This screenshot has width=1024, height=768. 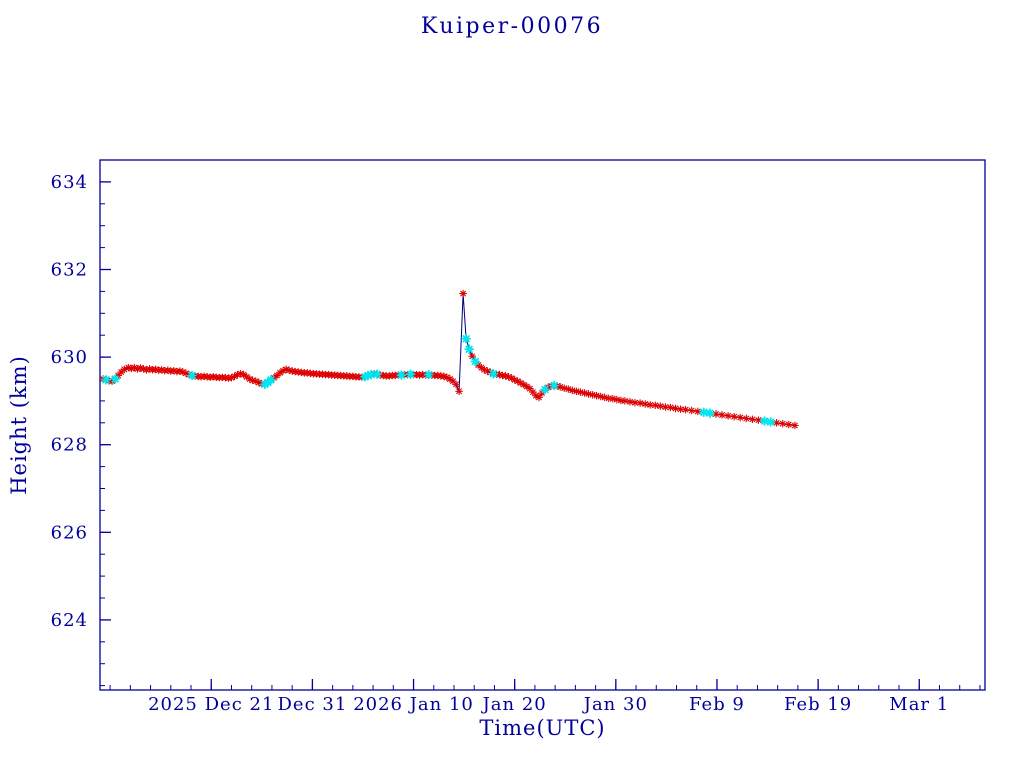 I want to click on y-tick-label: 626, so click(x=69, y=532).